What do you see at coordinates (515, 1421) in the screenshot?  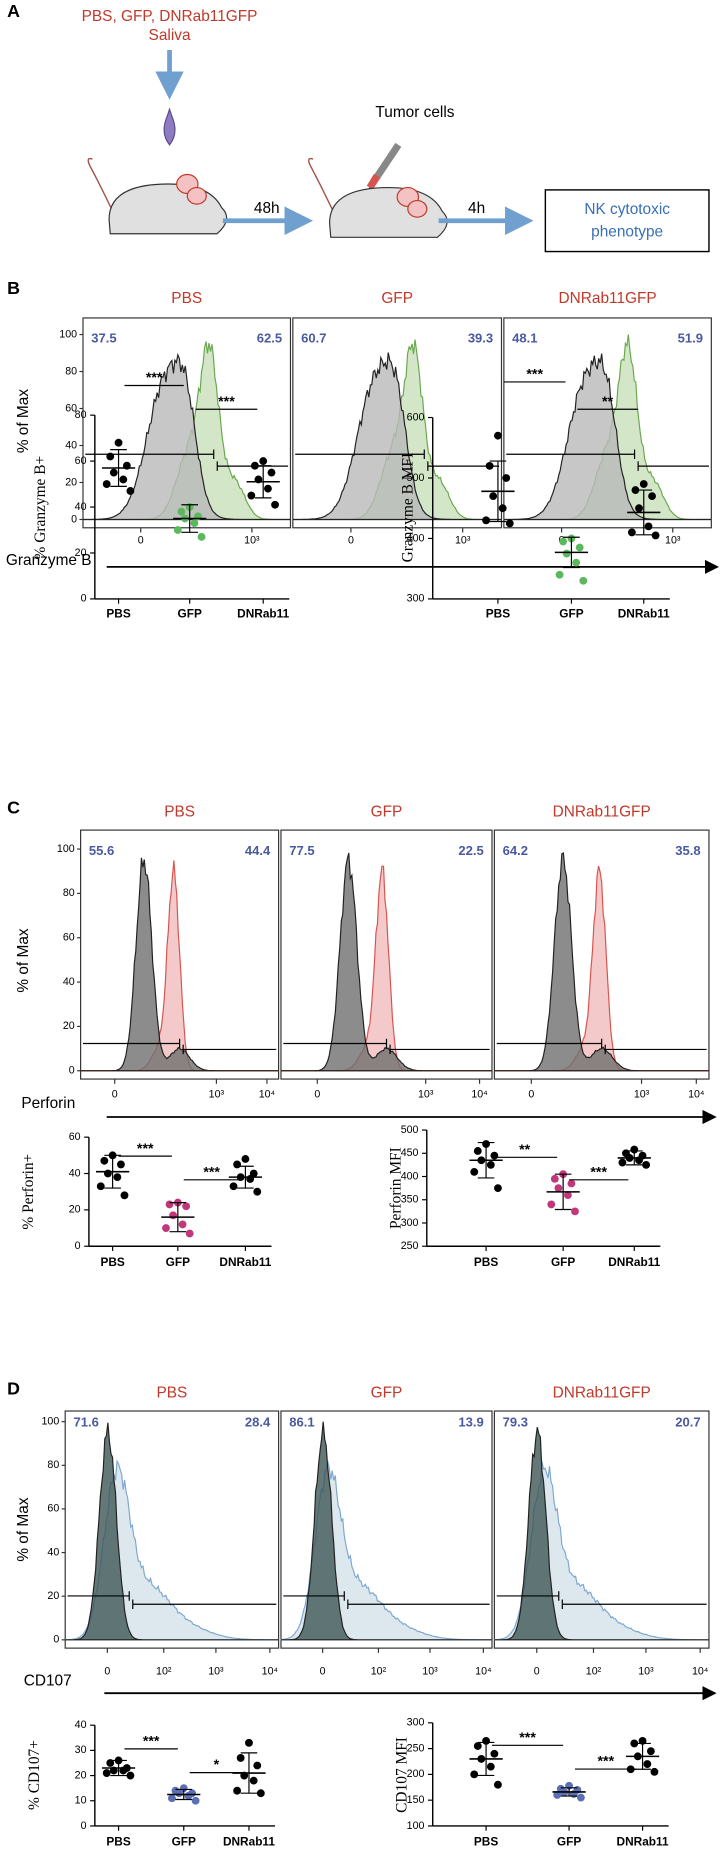 I see `gate-percent: 79.3` at bounding box center [515, 1421].